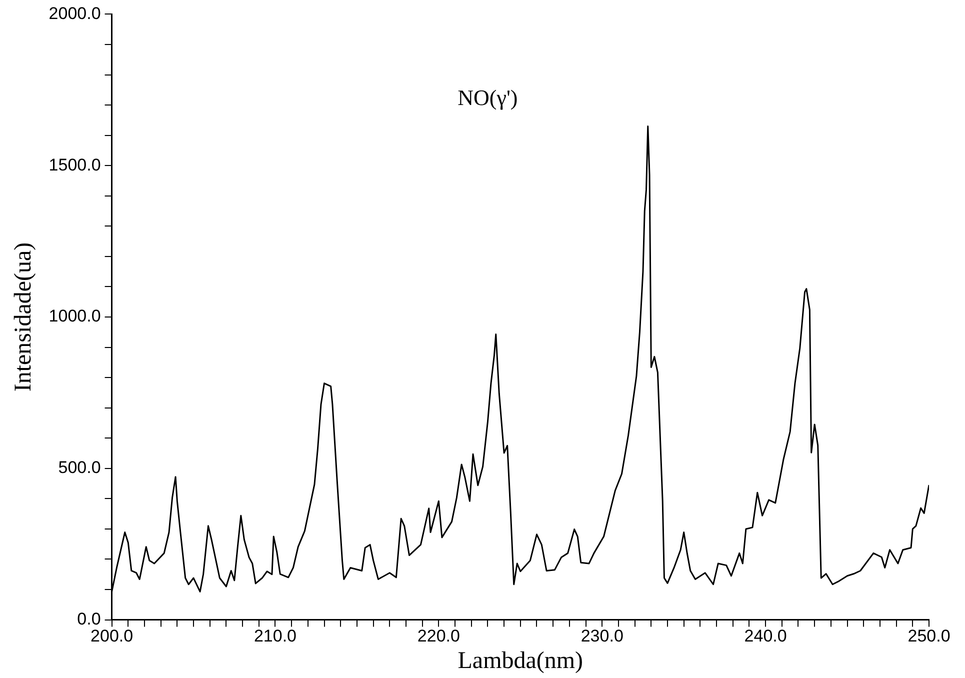 Image resolution: width=965 pixels, height=678 pixels. What do you see at coordinates (602, 636) in the screenshot?
I see `x-tick-label: 230.0` at bounding box center [602, 636].